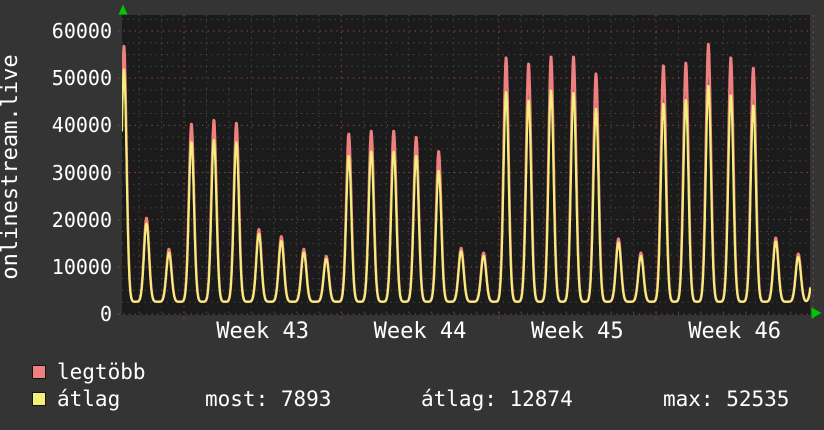 The height and width of the screenshot is (430, 824). I want to click on y-axis-tick-label: 0, so click(105, 314).